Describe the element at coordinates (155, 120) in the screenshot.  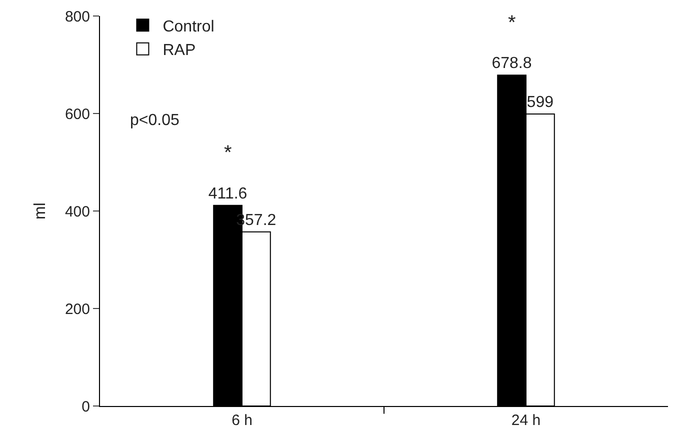
I see `annotation: p<0.05` at that location.